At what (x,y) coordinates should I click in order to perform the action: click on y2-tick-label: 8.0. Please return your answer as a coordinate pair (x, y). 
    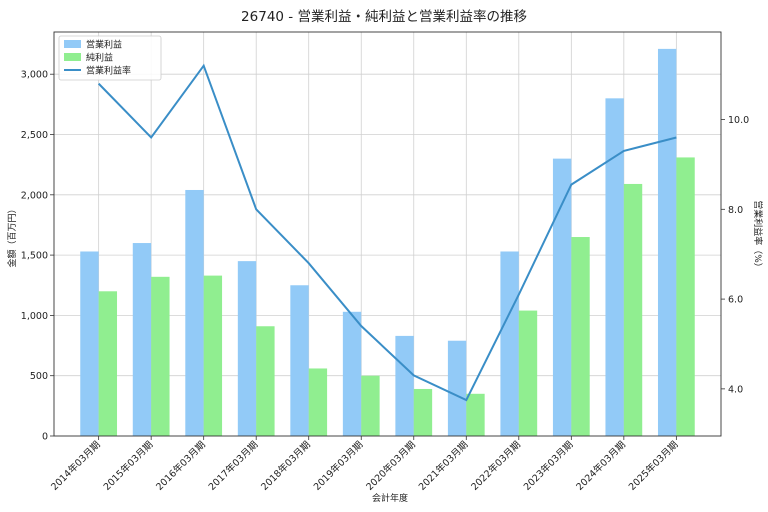
    Looking at the image, I should click on (735, 210).